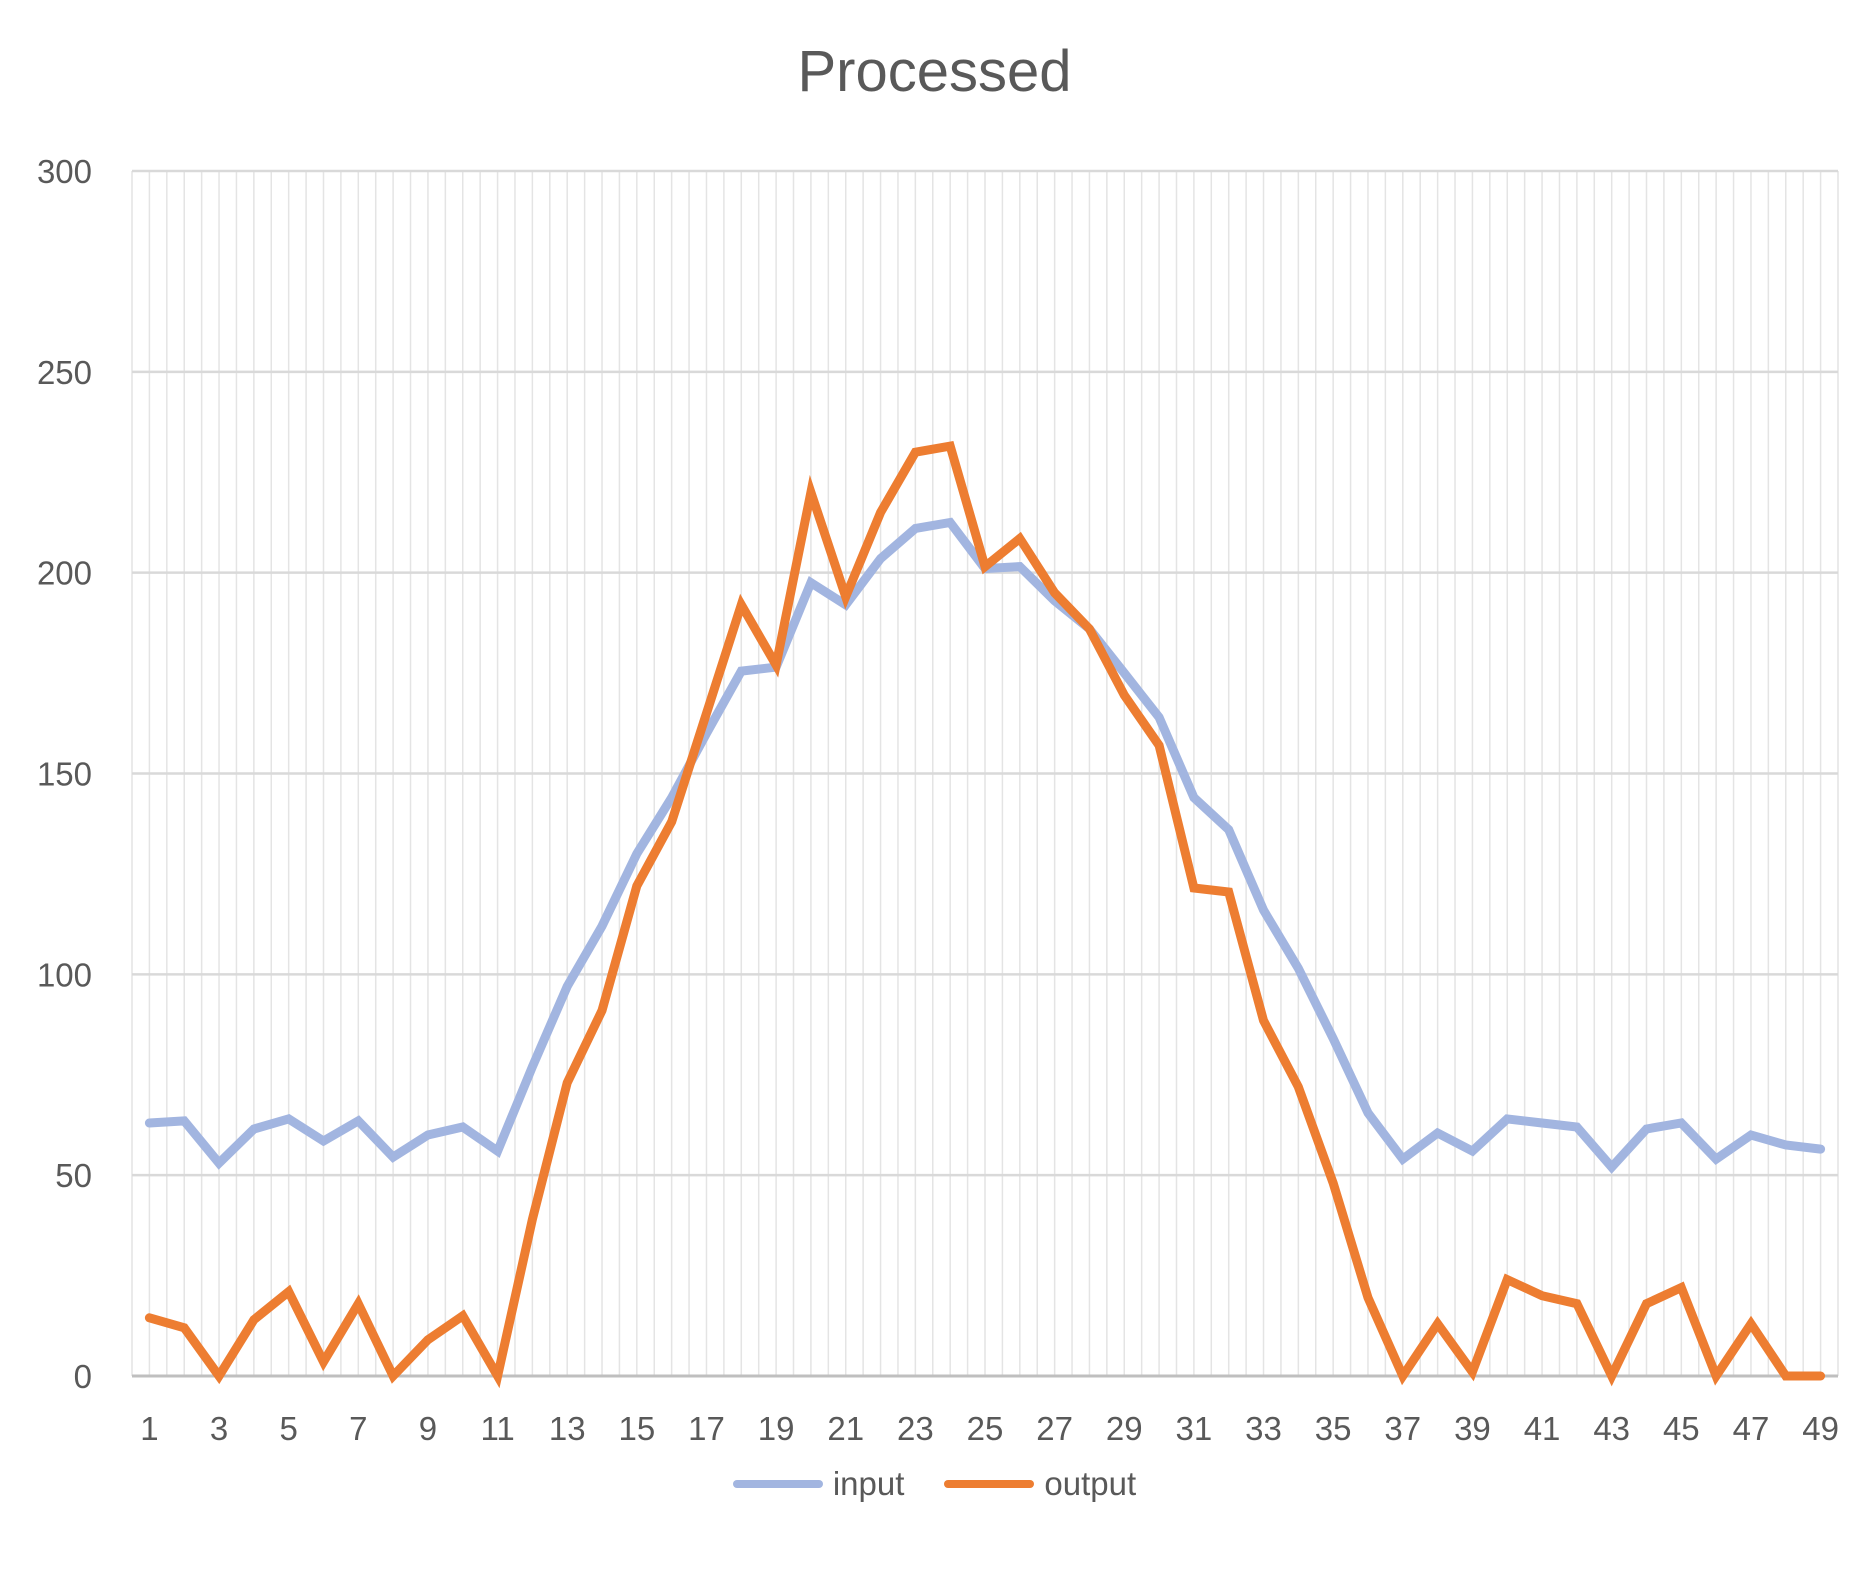 The height and width of the screenshot is (1570, 1869). Describe the element at coordinates (64, 573) in the screenshot. I see `y-tick-label: 200` at that location.